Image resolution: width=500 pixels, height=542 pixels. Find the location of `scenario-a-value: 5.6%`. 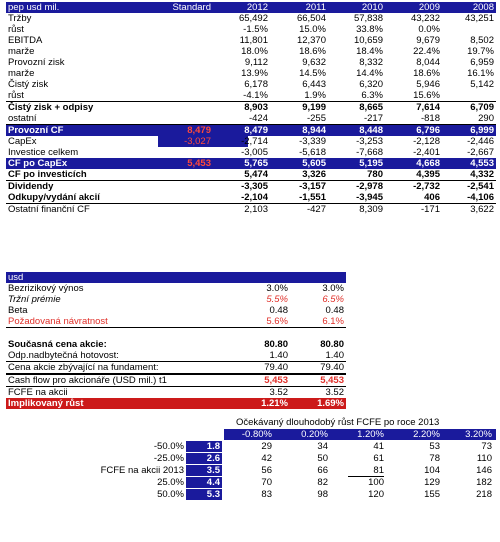

scenario-a-value: 5.6% is located at coordinates (277, 321).